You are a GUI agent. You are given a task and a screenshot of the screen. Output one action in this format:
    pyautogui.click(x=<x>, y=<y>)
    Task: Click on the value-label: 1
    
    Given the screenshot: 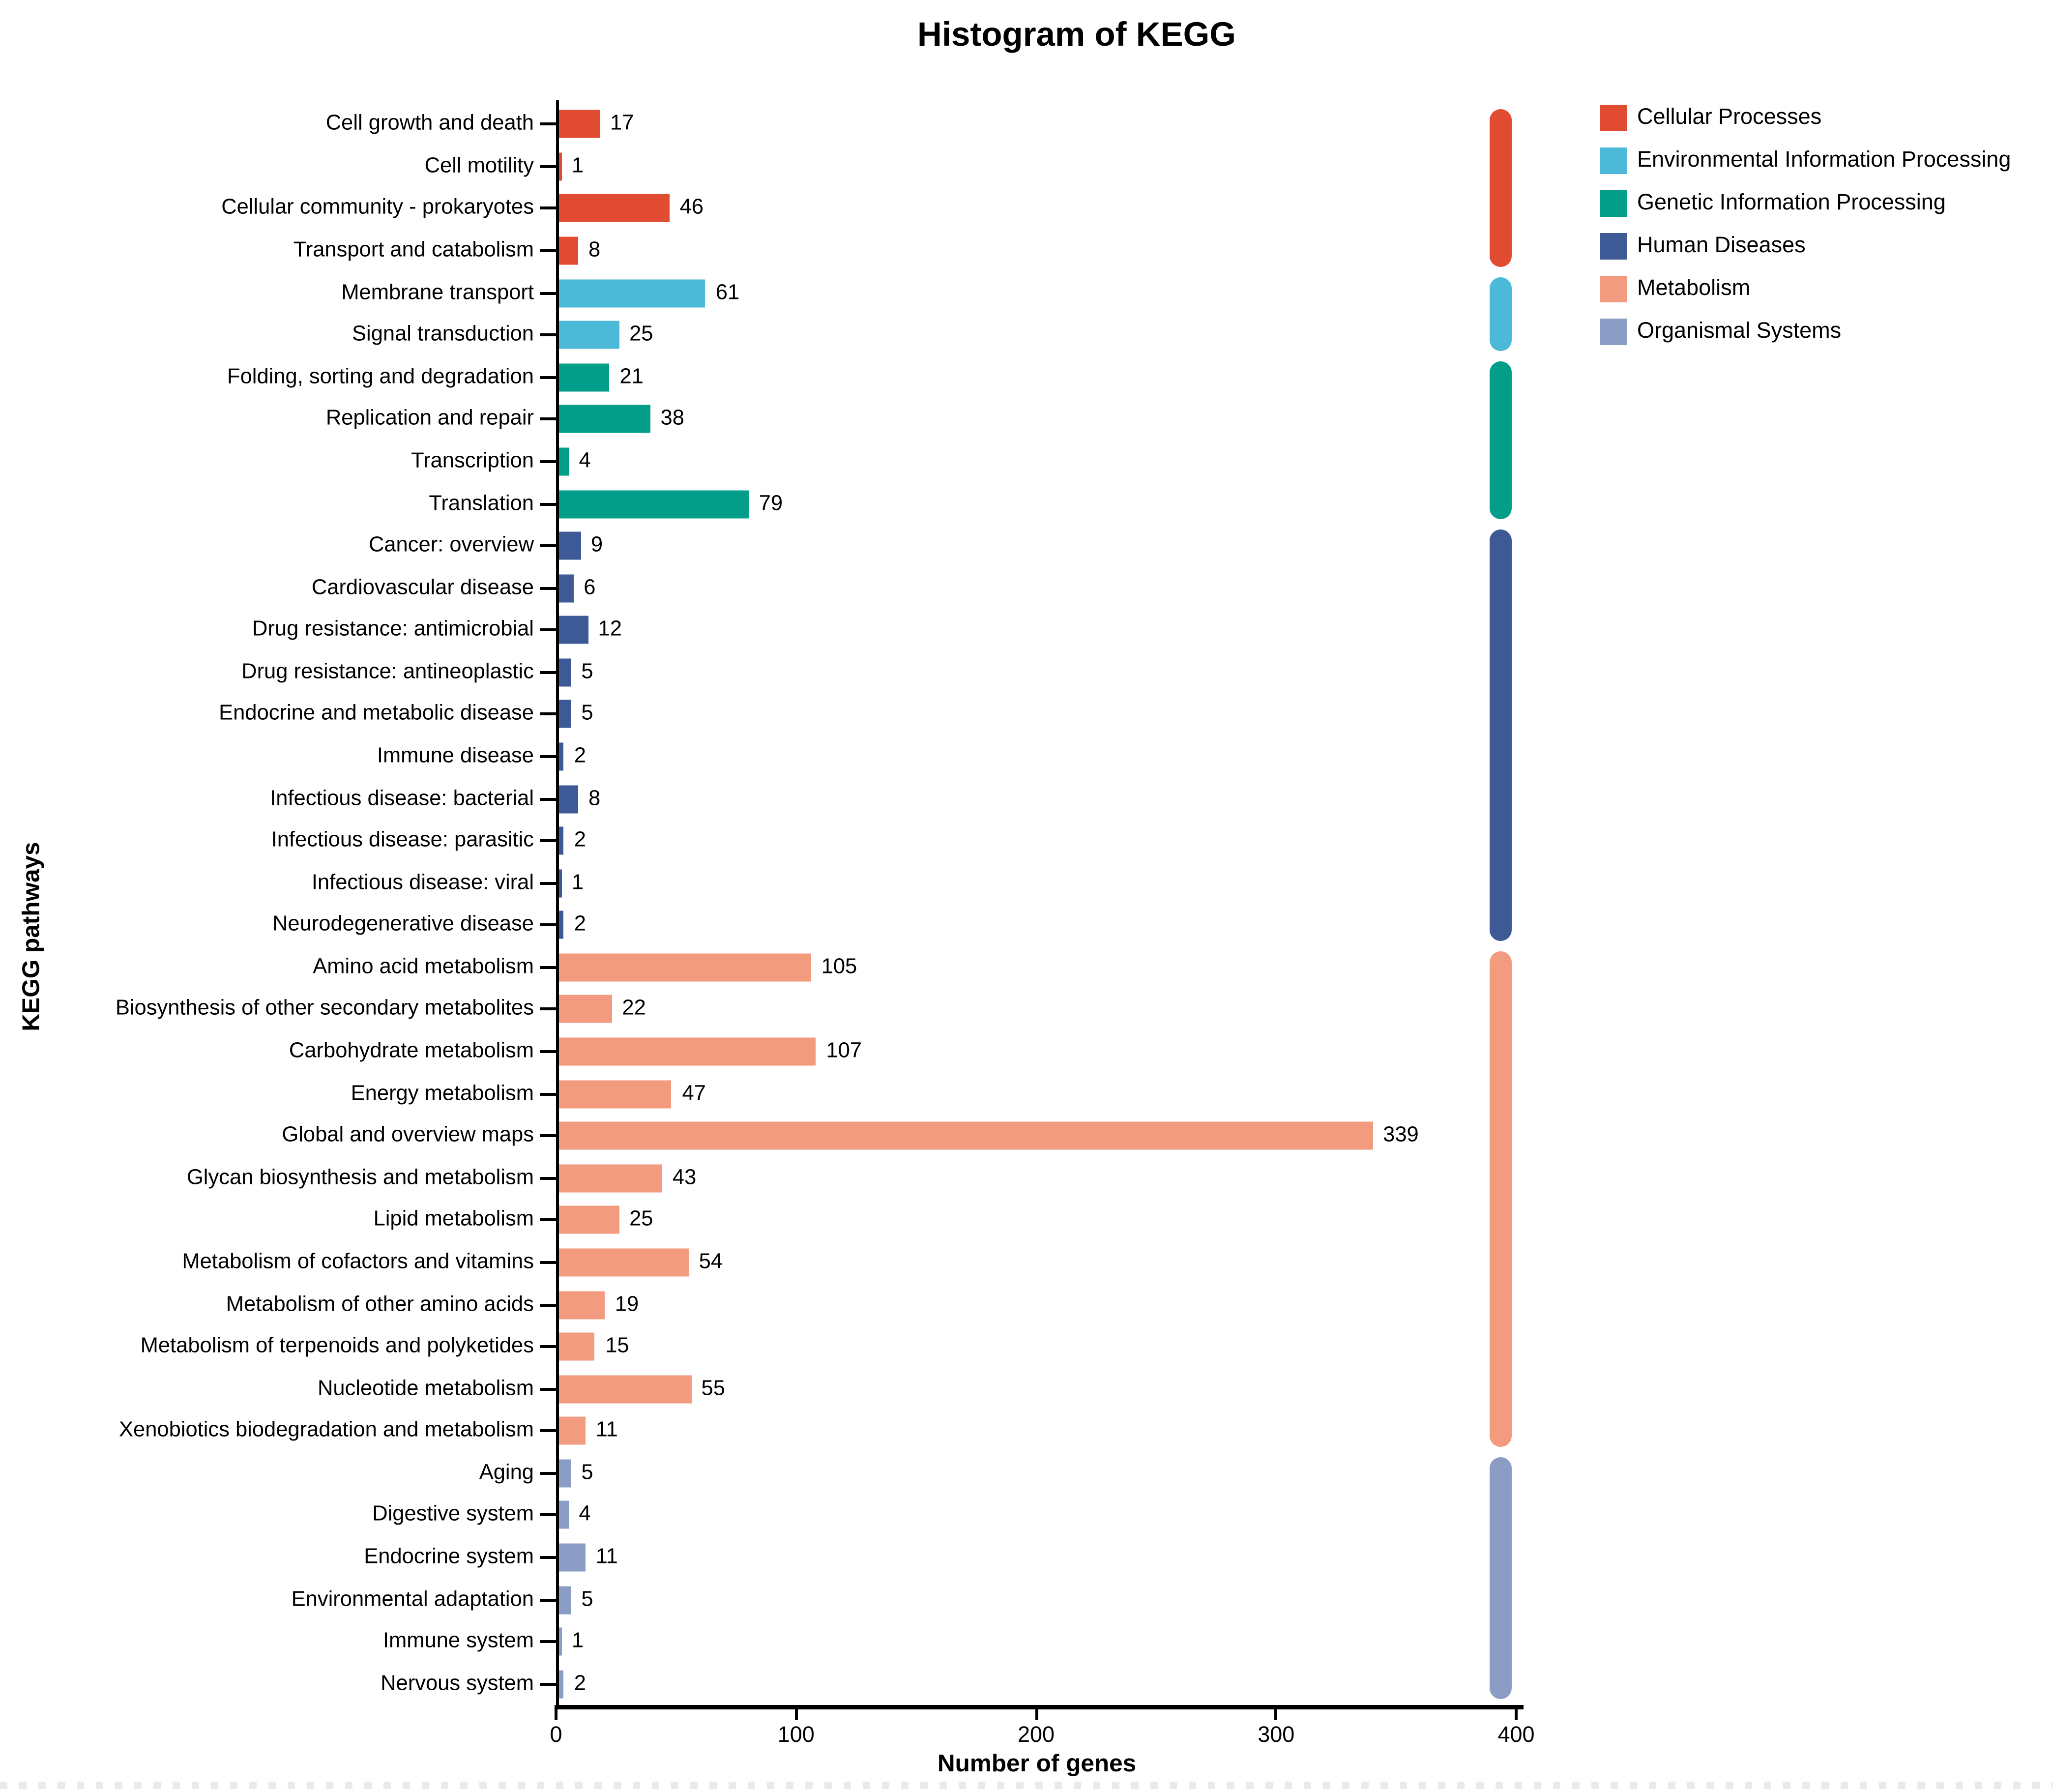 What is the action you would take?
    pyautogui.click(x=578, y=883)
    